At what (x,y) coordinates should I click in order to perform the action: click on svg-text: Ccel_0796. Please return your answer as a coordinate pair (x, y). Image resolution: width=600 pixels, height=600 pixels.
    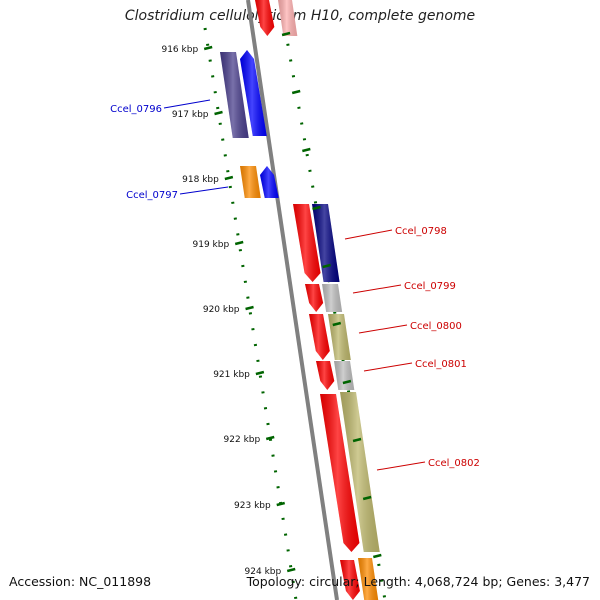
    Looking at the image, I should click on (136, 109).